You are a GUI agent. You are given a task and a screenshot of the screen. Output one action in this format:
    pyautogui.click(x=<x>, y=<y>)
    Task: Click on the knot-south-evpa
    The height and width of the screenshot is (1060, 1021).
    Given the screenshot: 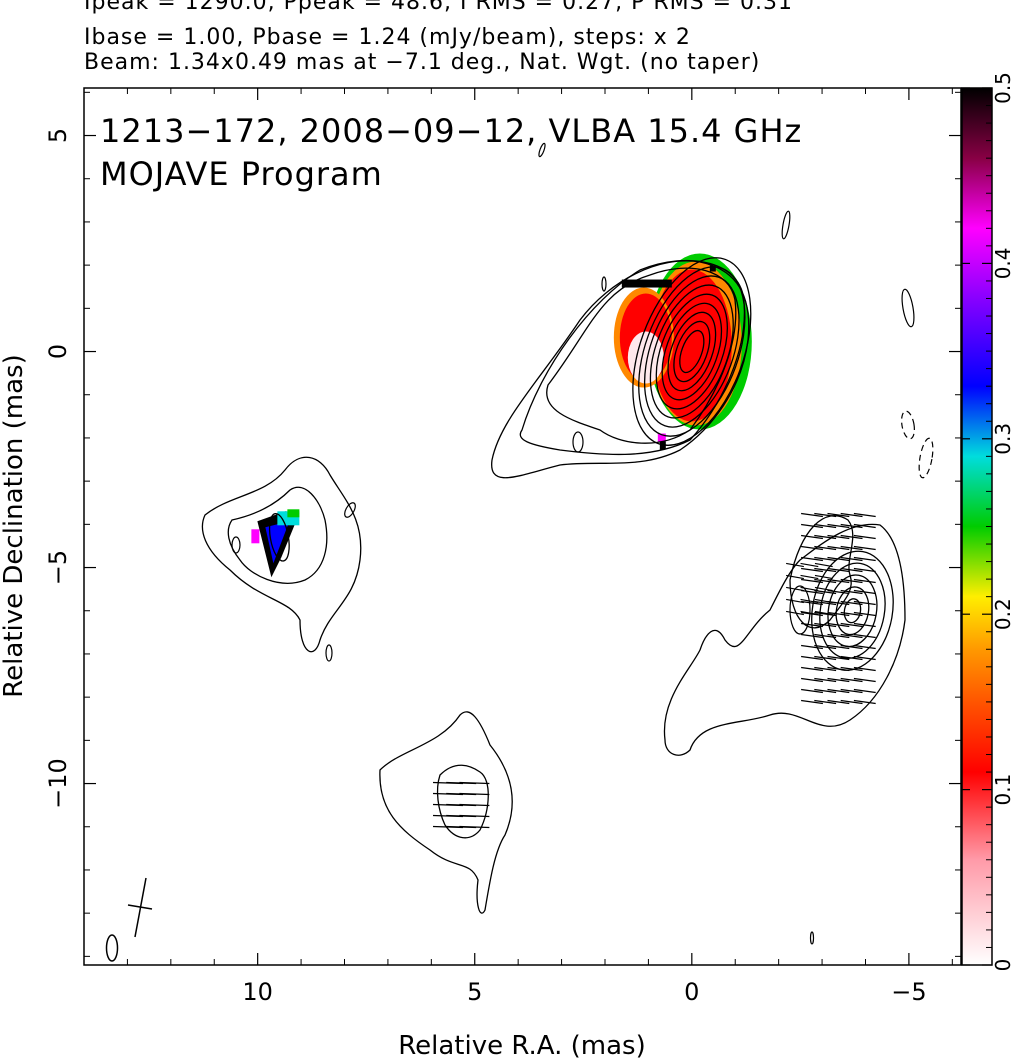 What is the action you would take?
    pyautogui.click(x=474, y=805)
    